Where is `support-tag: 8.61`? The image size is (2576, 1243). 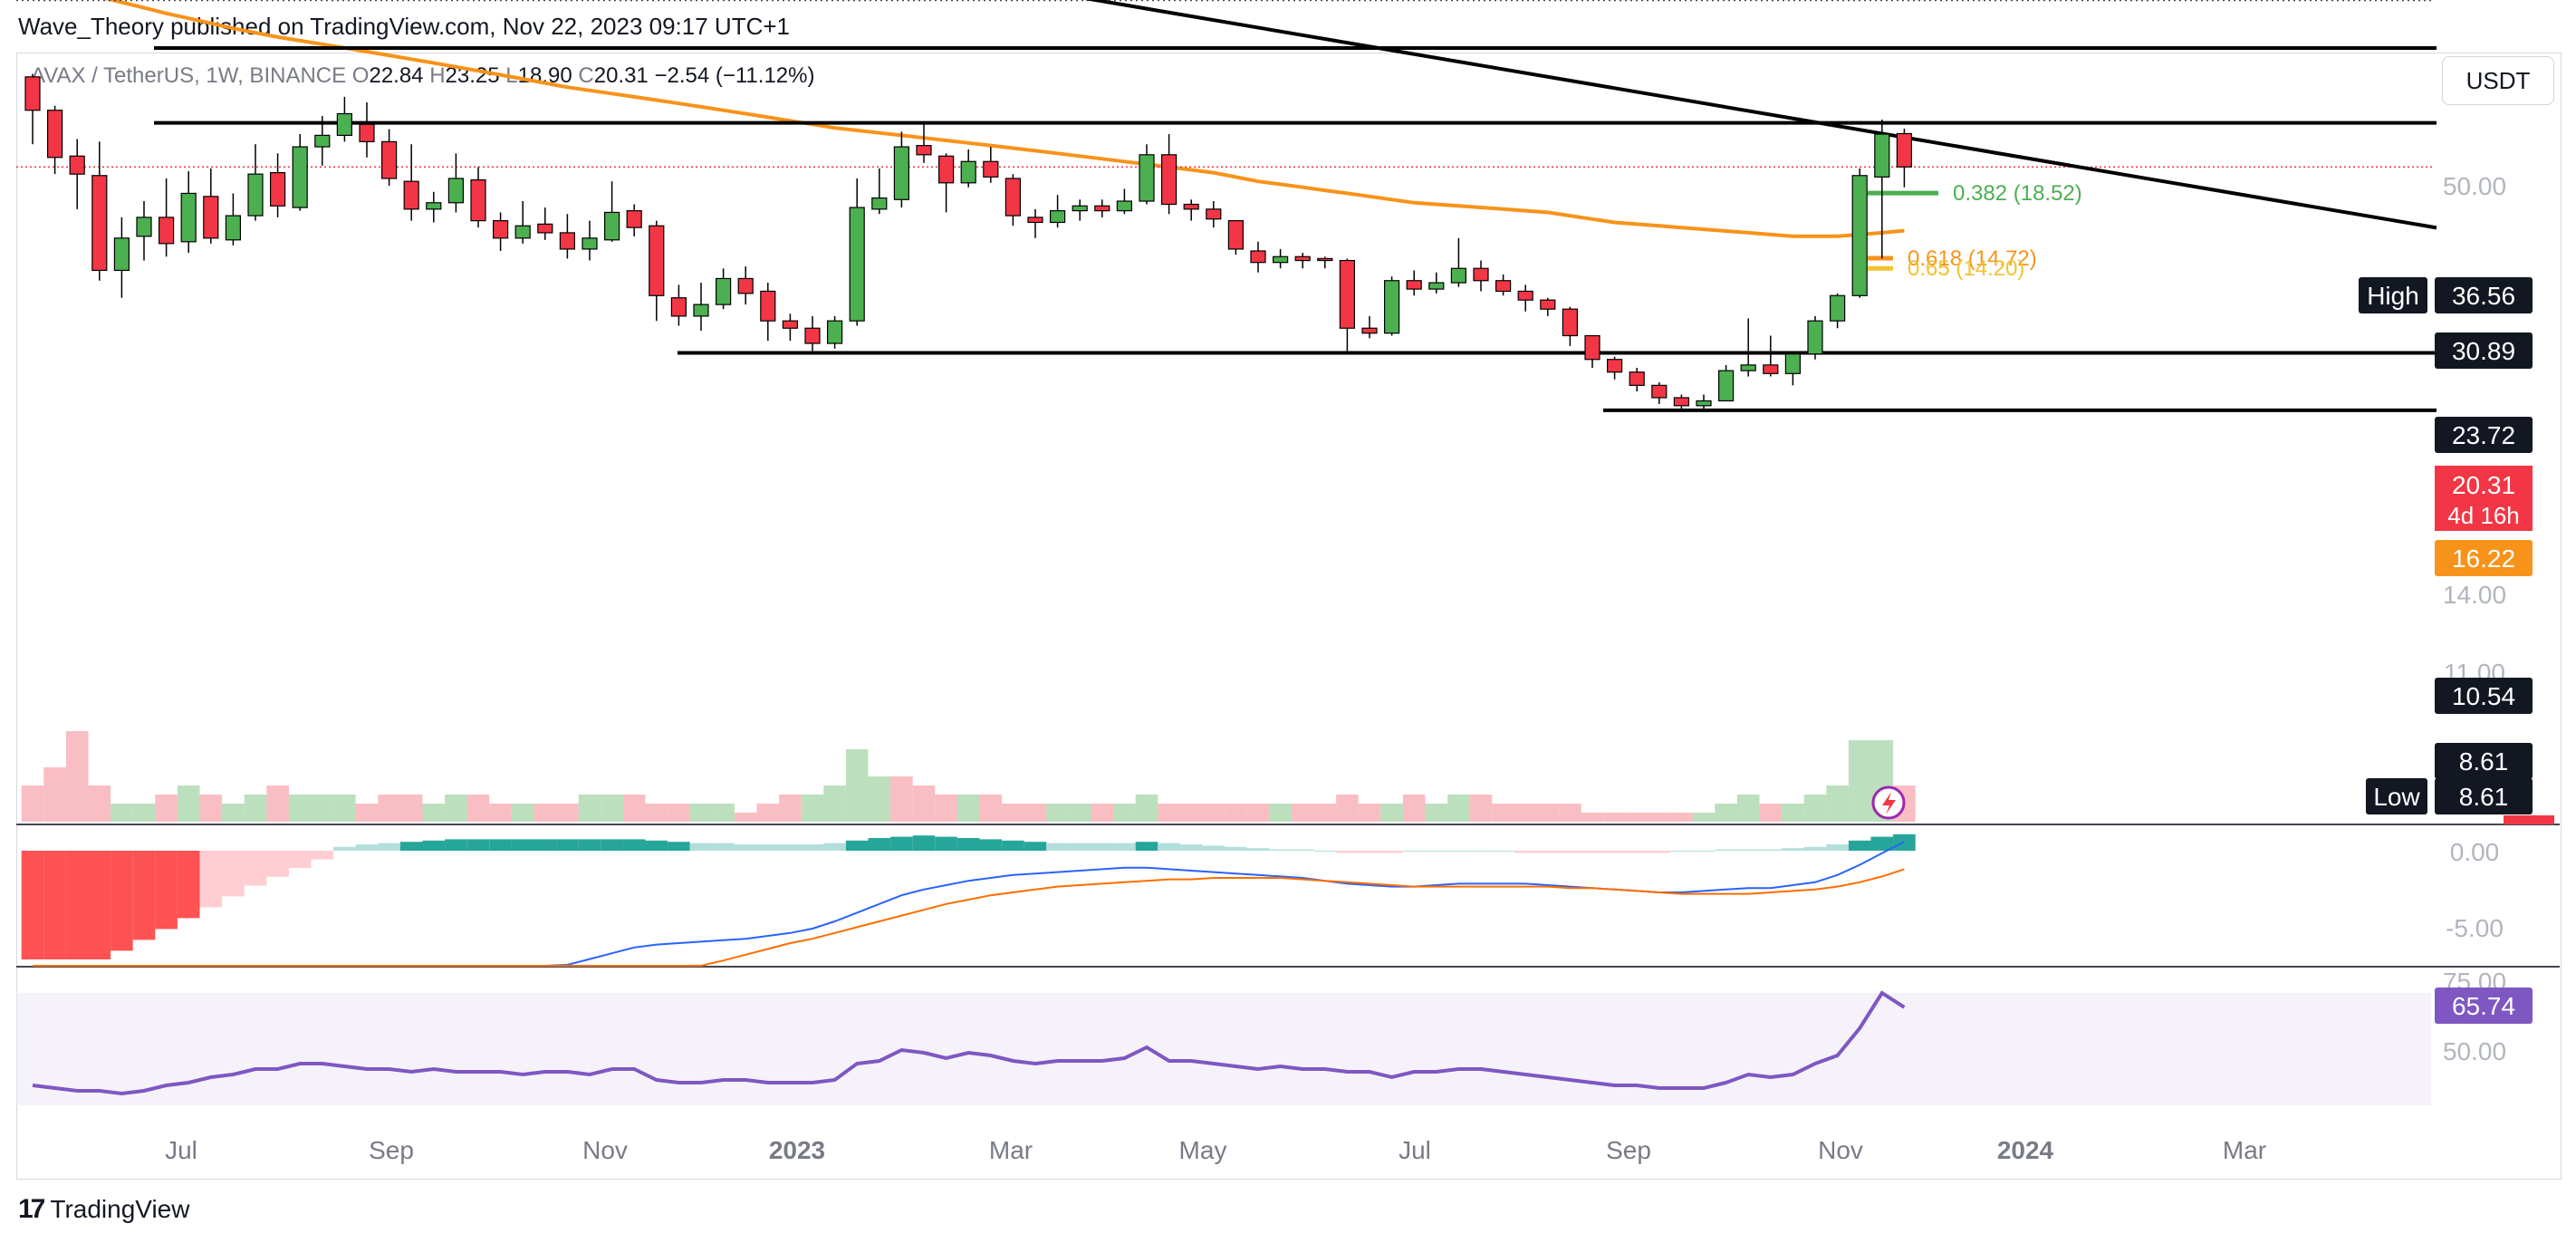 support-tag: 8.61 is located at coordinates (2484, 761).